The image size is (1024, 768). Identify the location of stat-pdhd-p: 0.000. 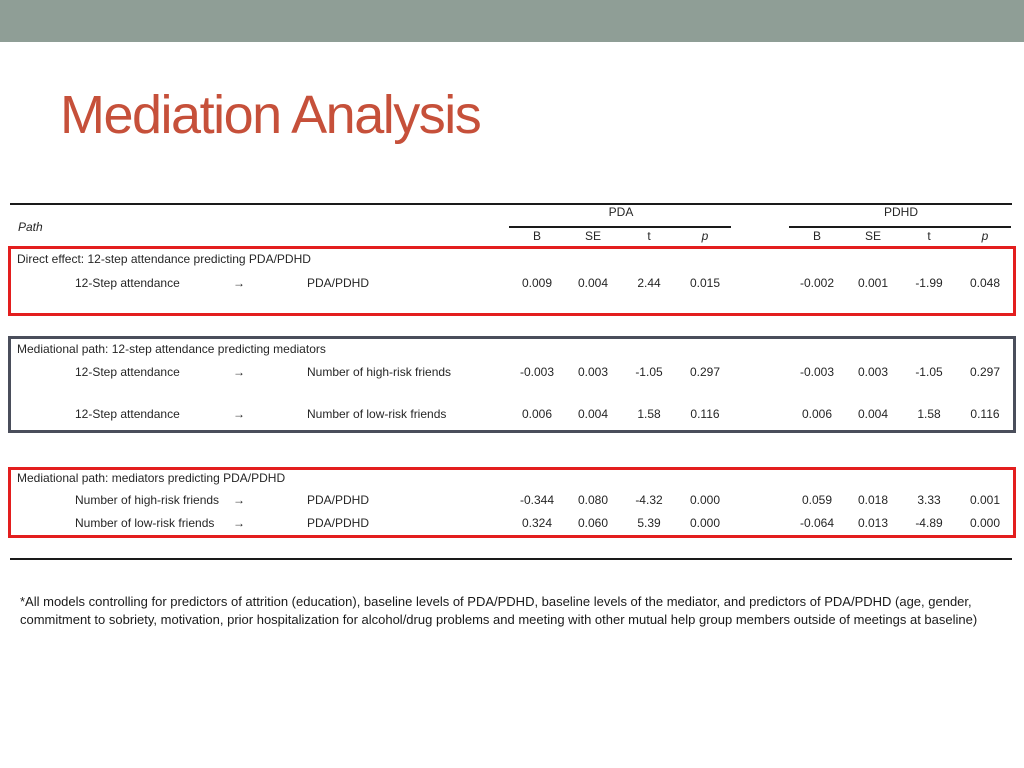
(985, 523).